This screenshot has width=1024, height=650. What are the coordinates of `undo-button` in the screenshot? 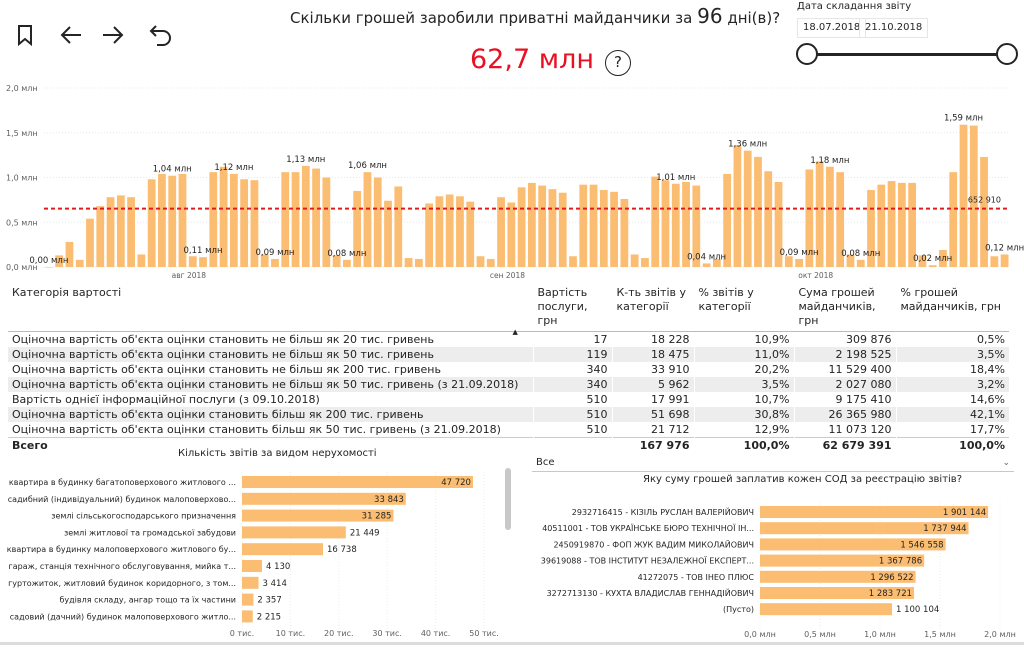 It's located at (161, 35).